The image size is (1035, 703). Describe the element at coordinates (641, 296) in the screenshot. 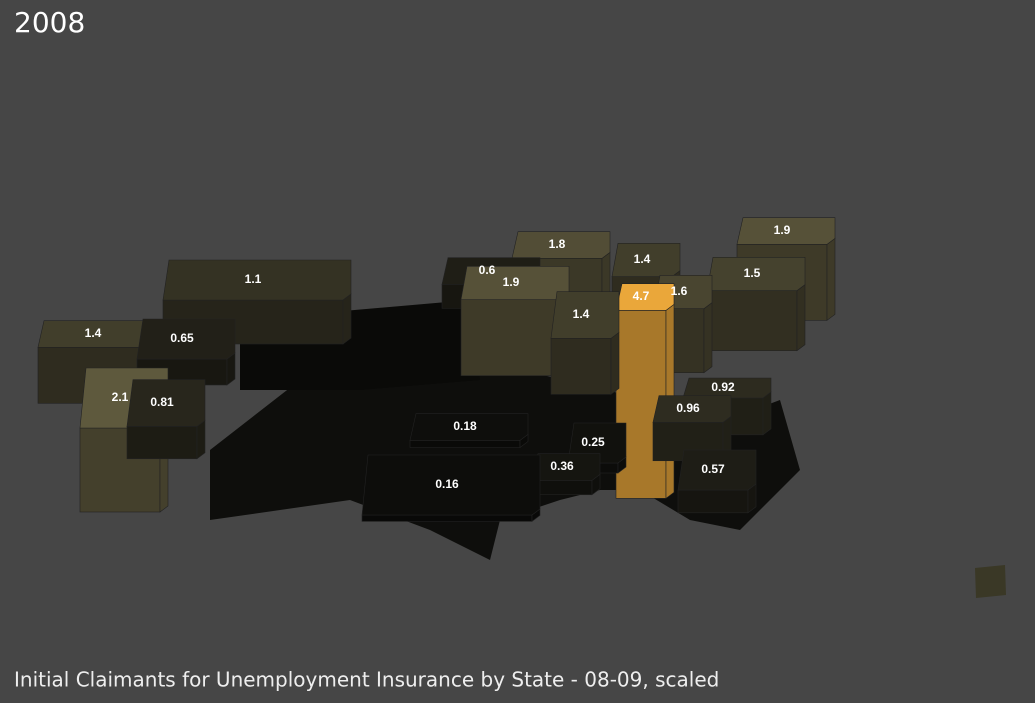

I see `value-label: 4.7` at that location.